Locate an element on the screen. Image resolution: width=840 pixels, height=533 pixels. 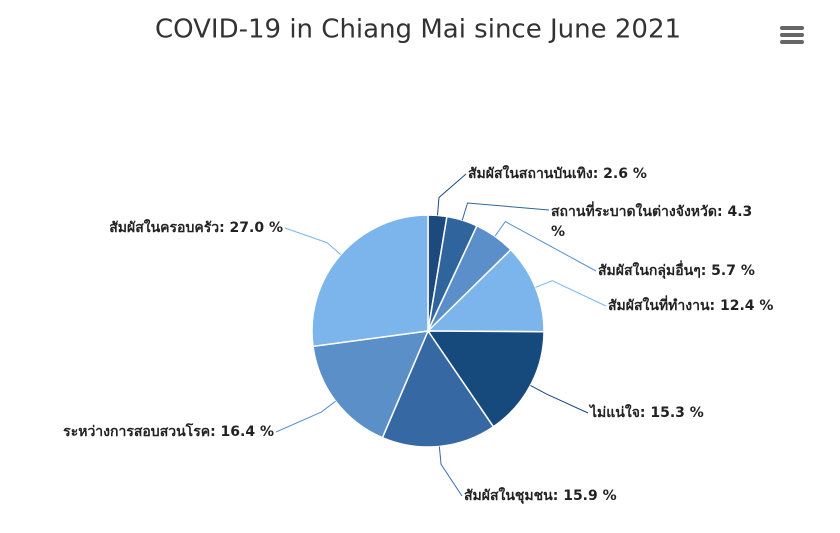
data-label: สัมผัสในครอบครัว: 27.0 % is located at coordinates (196, 228).